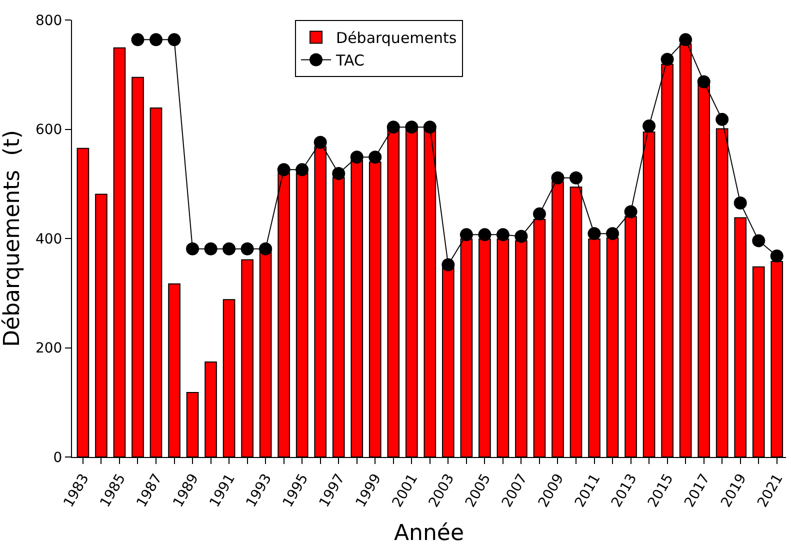 This screenshot has width=791, height=546. What do you see at coordinates (48, 348) in the screenshot?
I see `y-tick-label: 200` at bounding box center [48, 348].